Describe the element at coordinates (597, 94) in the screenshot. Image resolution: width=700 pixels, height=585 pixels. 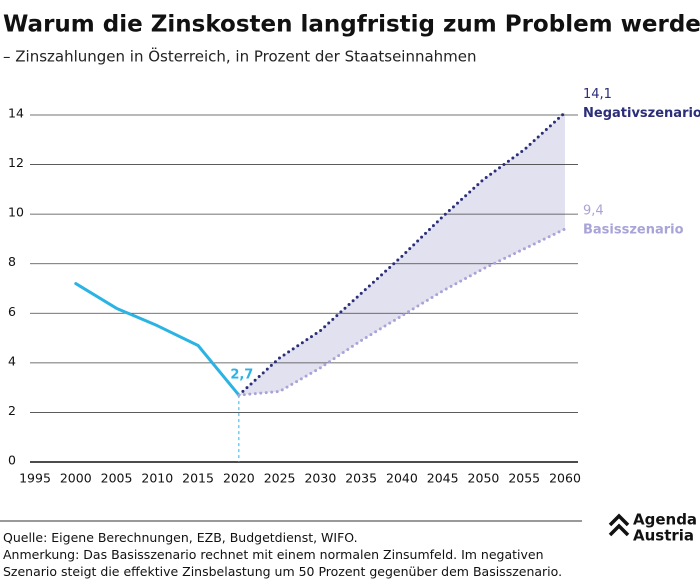
I see `value-label: 14,1` at that location.